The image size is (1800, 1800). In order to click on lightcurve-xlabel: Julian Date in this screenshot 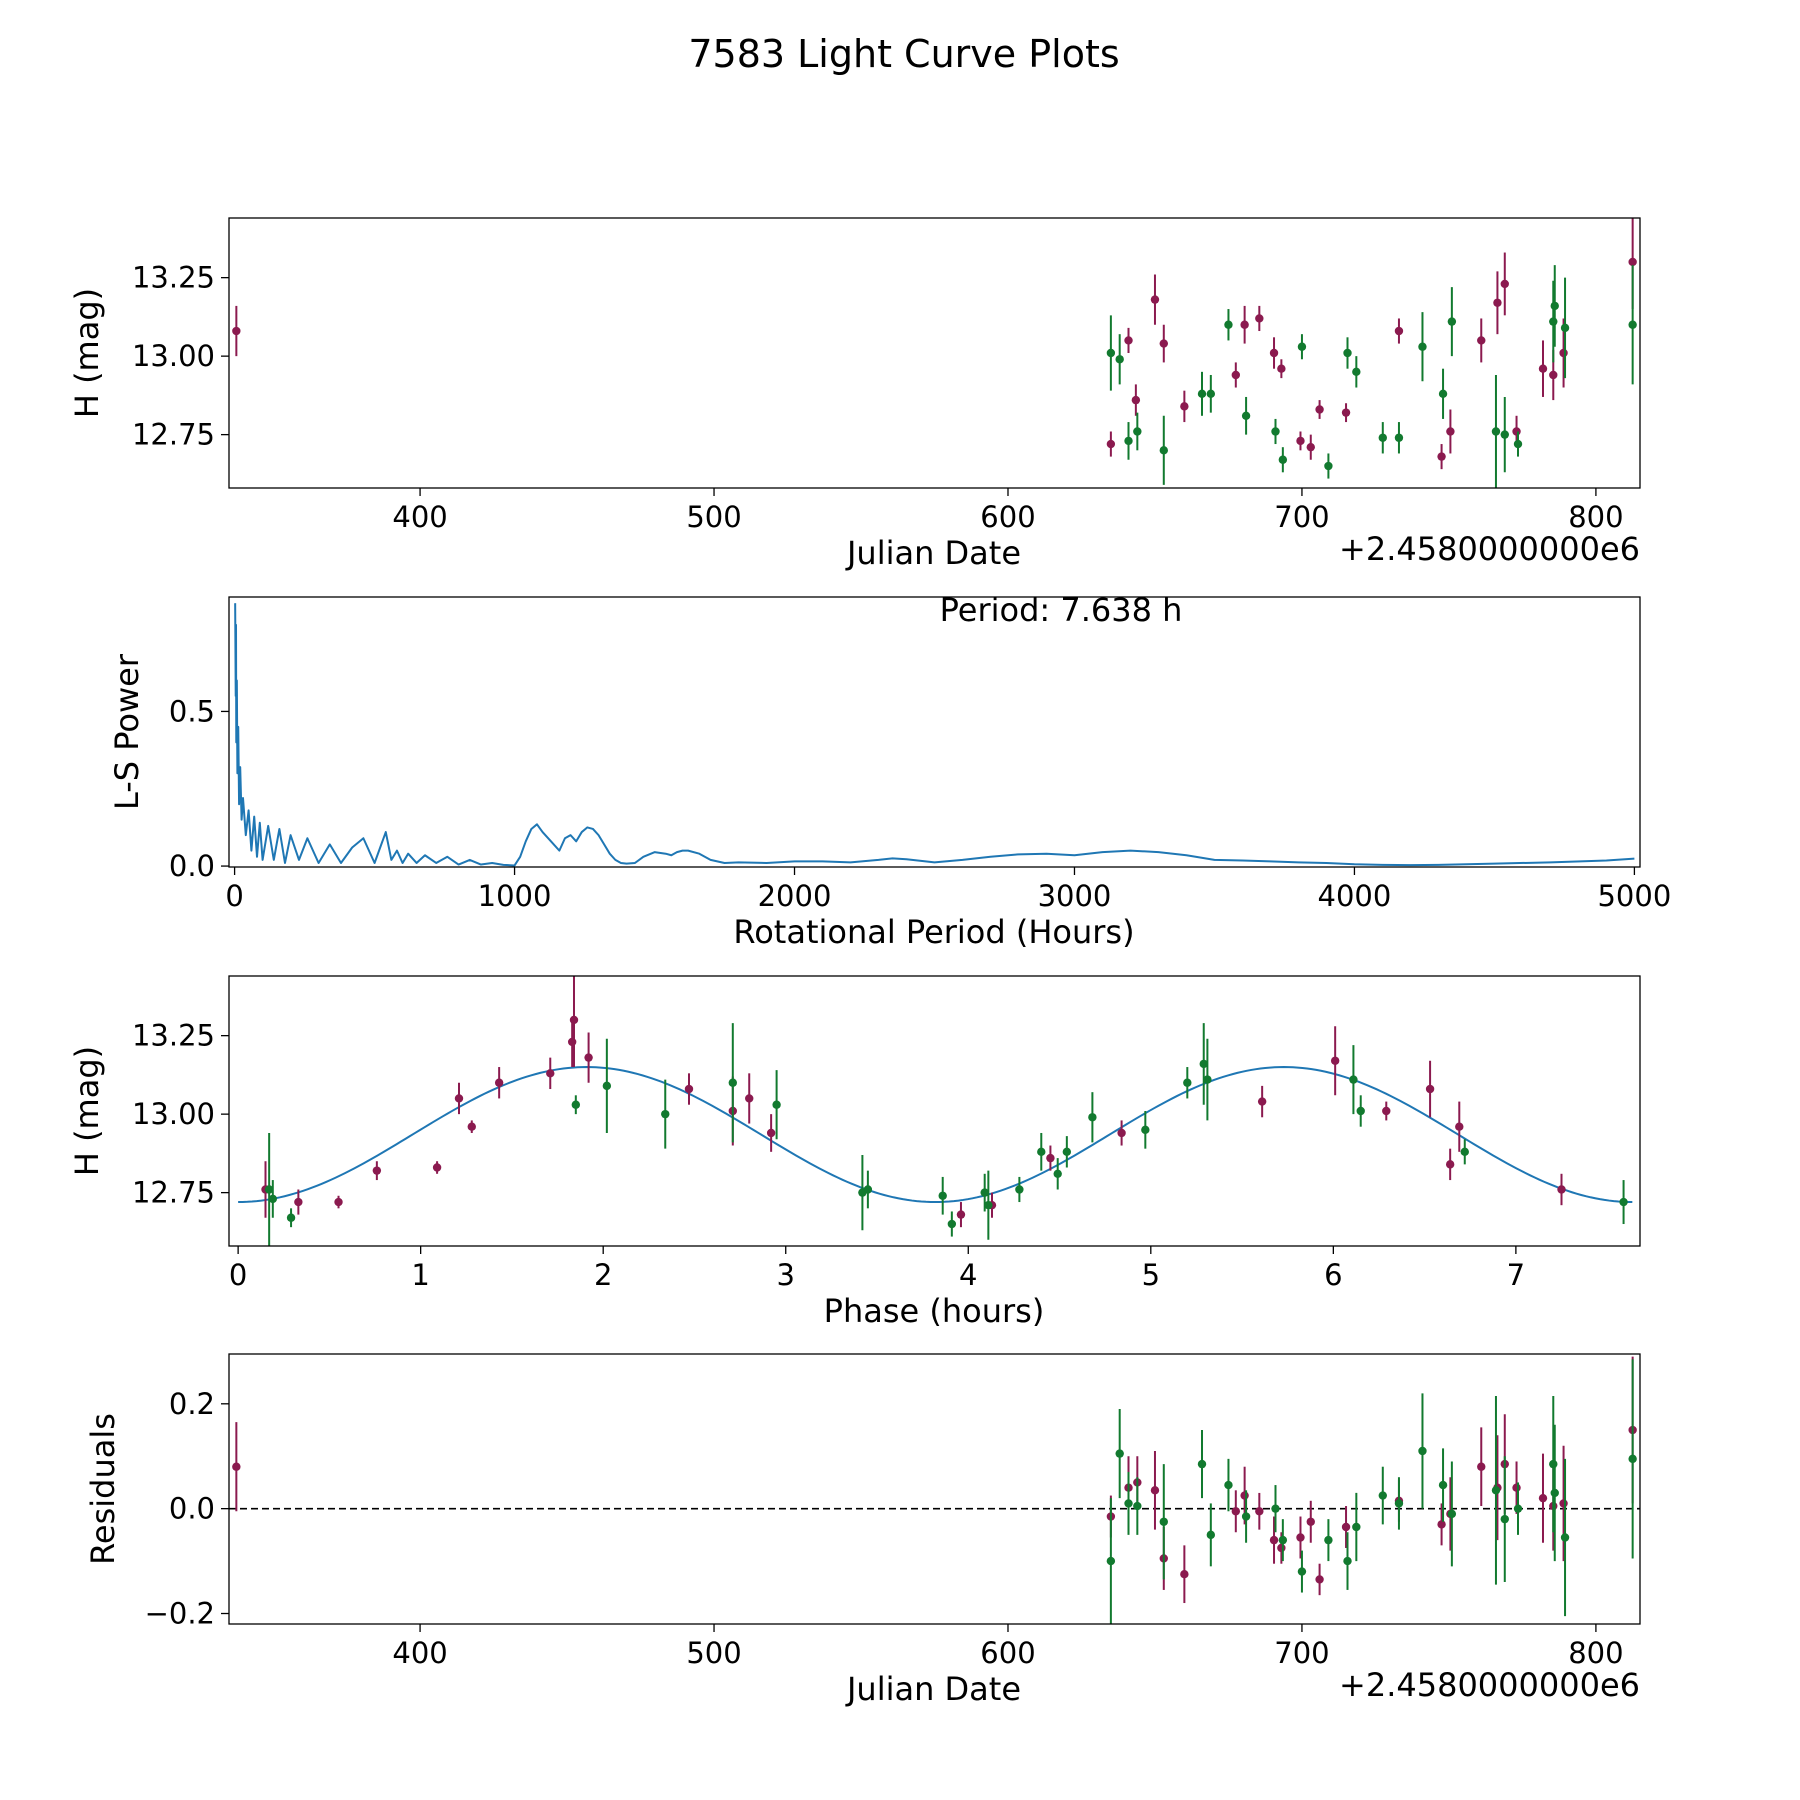, I will do `click(933, 553)`.